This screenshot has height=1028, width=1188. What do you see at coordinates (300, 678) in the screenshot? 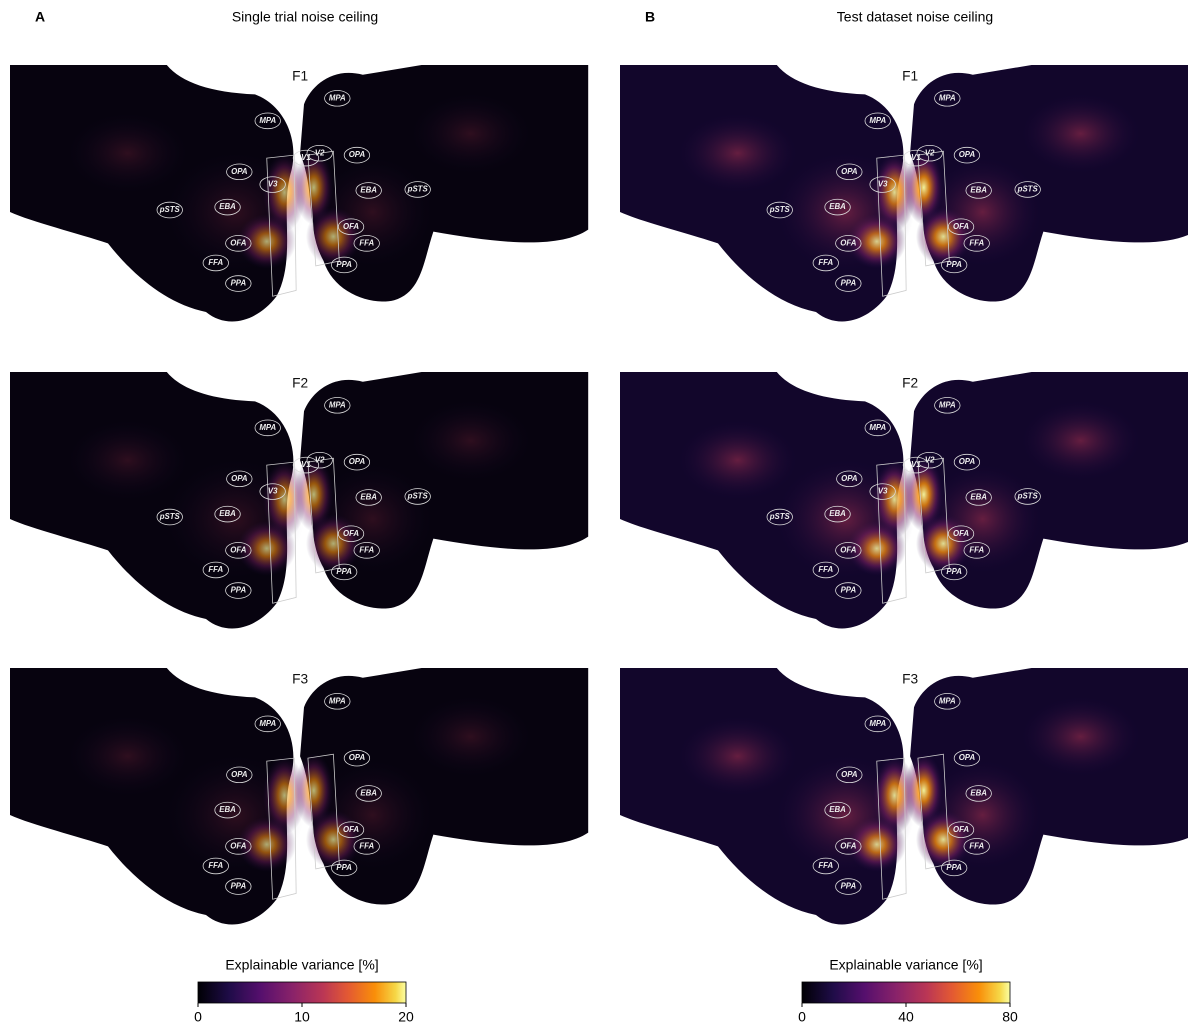
I see `map-label: F3` at bounding box center [300, 678].